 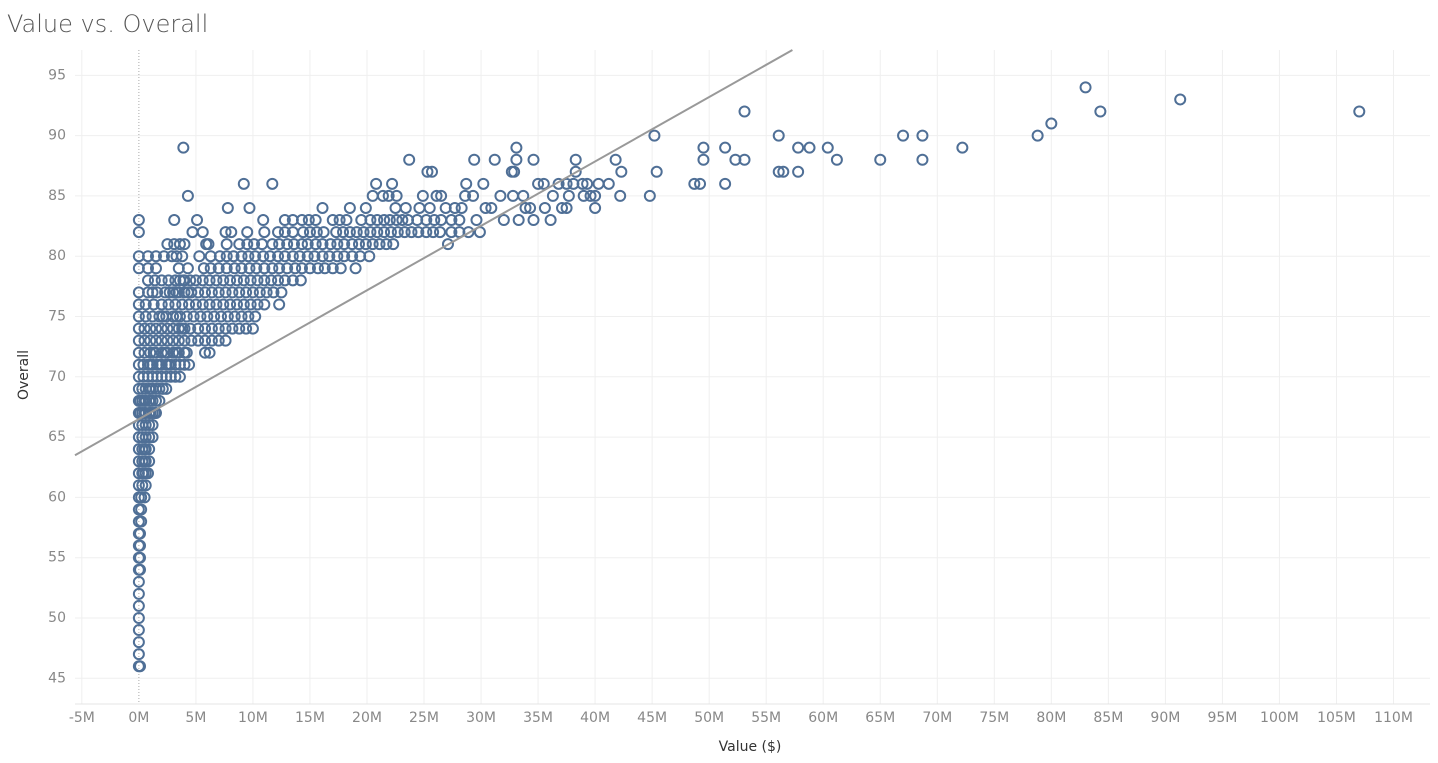 I want to click on x-tick-label: 95M, so click(x=1222, y=718).